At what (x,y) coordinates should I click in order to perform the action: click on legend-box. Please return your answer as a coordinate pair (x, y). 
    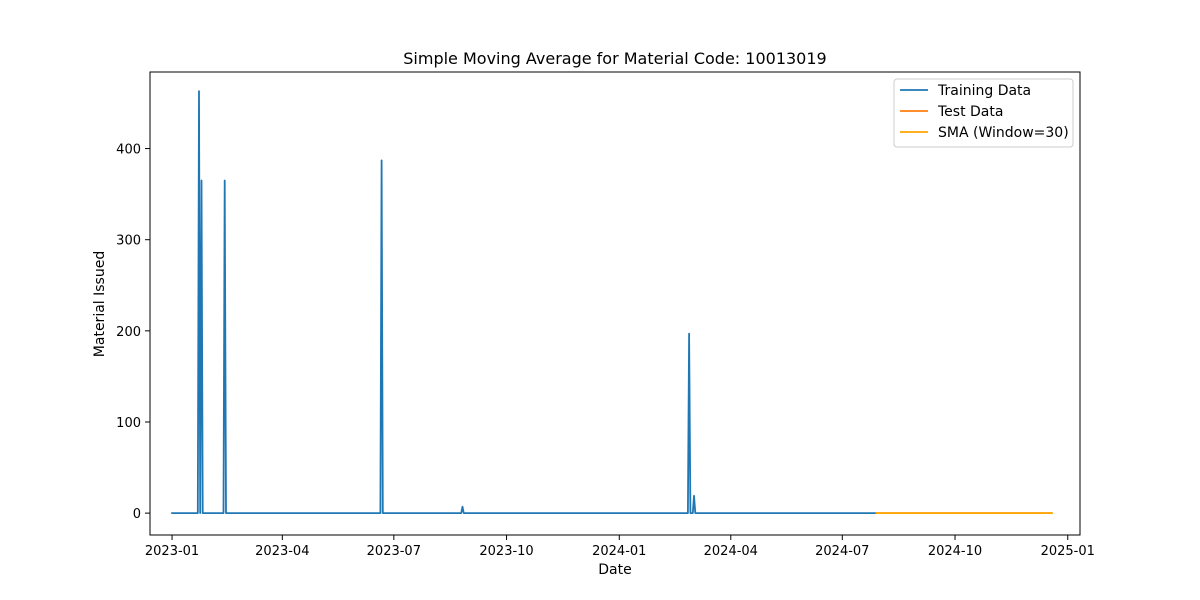
    Looking at the image, I should click on (983, 113).